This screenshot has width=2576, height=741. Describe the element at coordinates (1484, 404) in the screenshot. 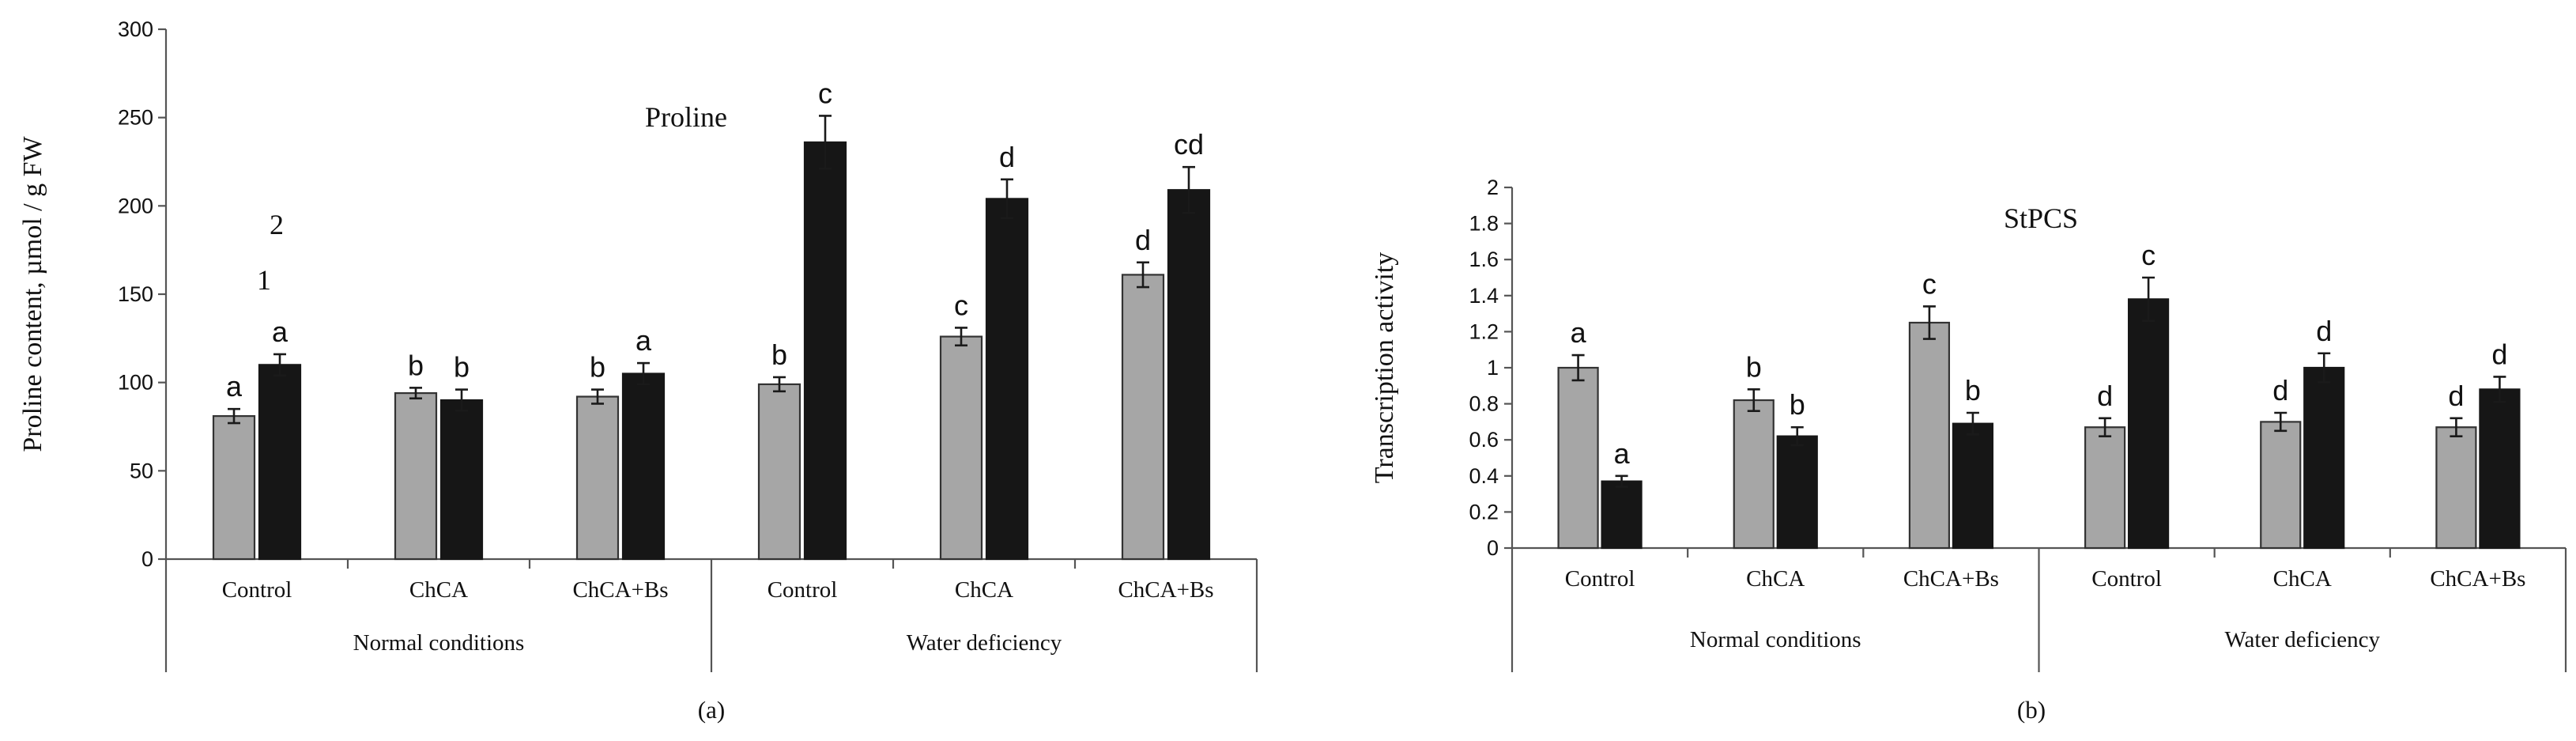

I see `y-tick-label: 0.8` at that location.